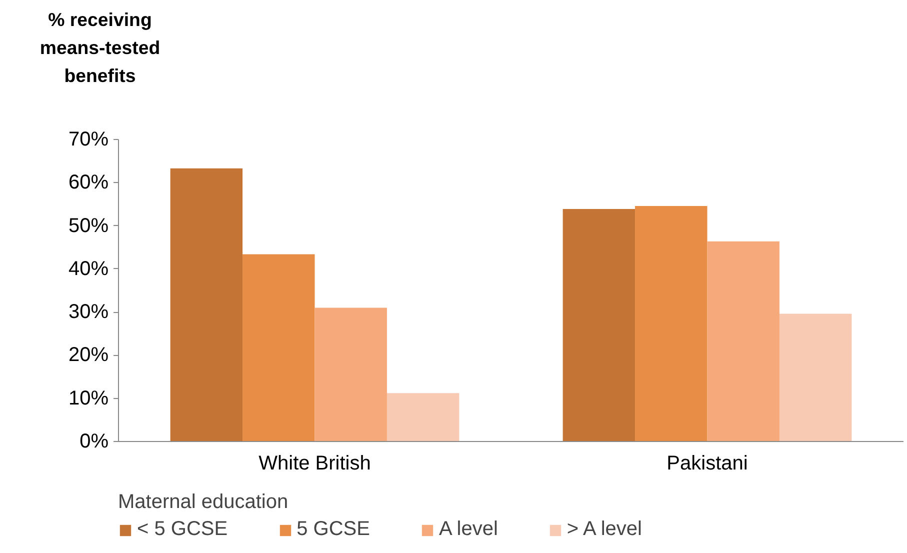  I want to click on y-axis-title: % receiving means-tested benefits, so click(100, 48).